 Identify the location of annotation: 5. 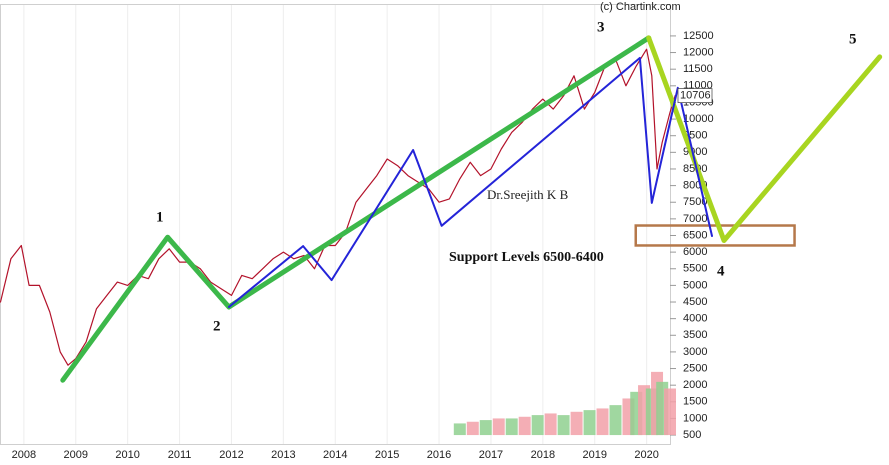
(853, 39).